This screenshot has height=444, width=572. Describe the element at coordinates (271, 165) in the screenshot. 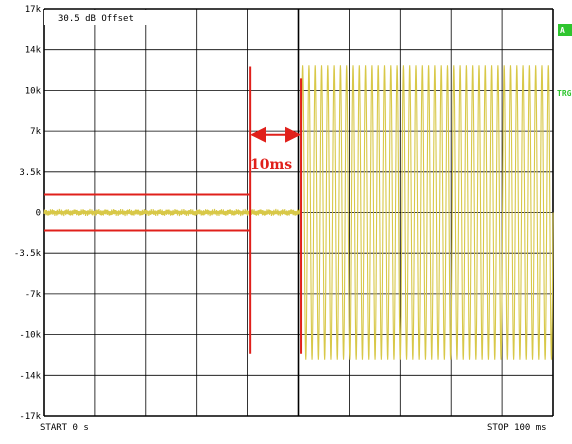

I see `interval-label: 10ms` at that location.